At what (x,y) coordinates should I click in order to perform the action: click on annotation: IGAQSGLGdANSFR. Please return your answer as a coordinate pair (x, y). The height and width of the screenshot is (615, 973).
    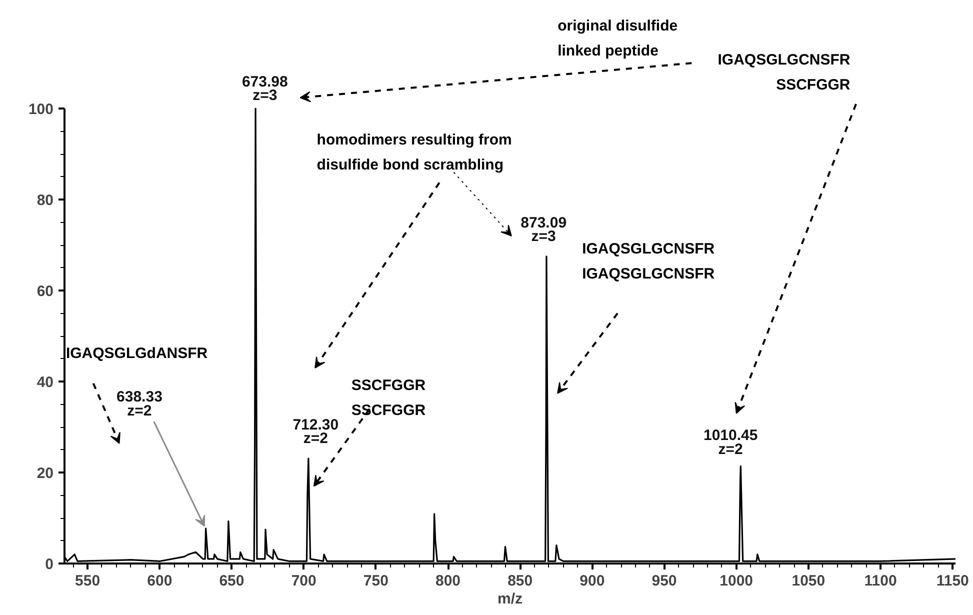
    Looking at the image, I should click on (137, 353).